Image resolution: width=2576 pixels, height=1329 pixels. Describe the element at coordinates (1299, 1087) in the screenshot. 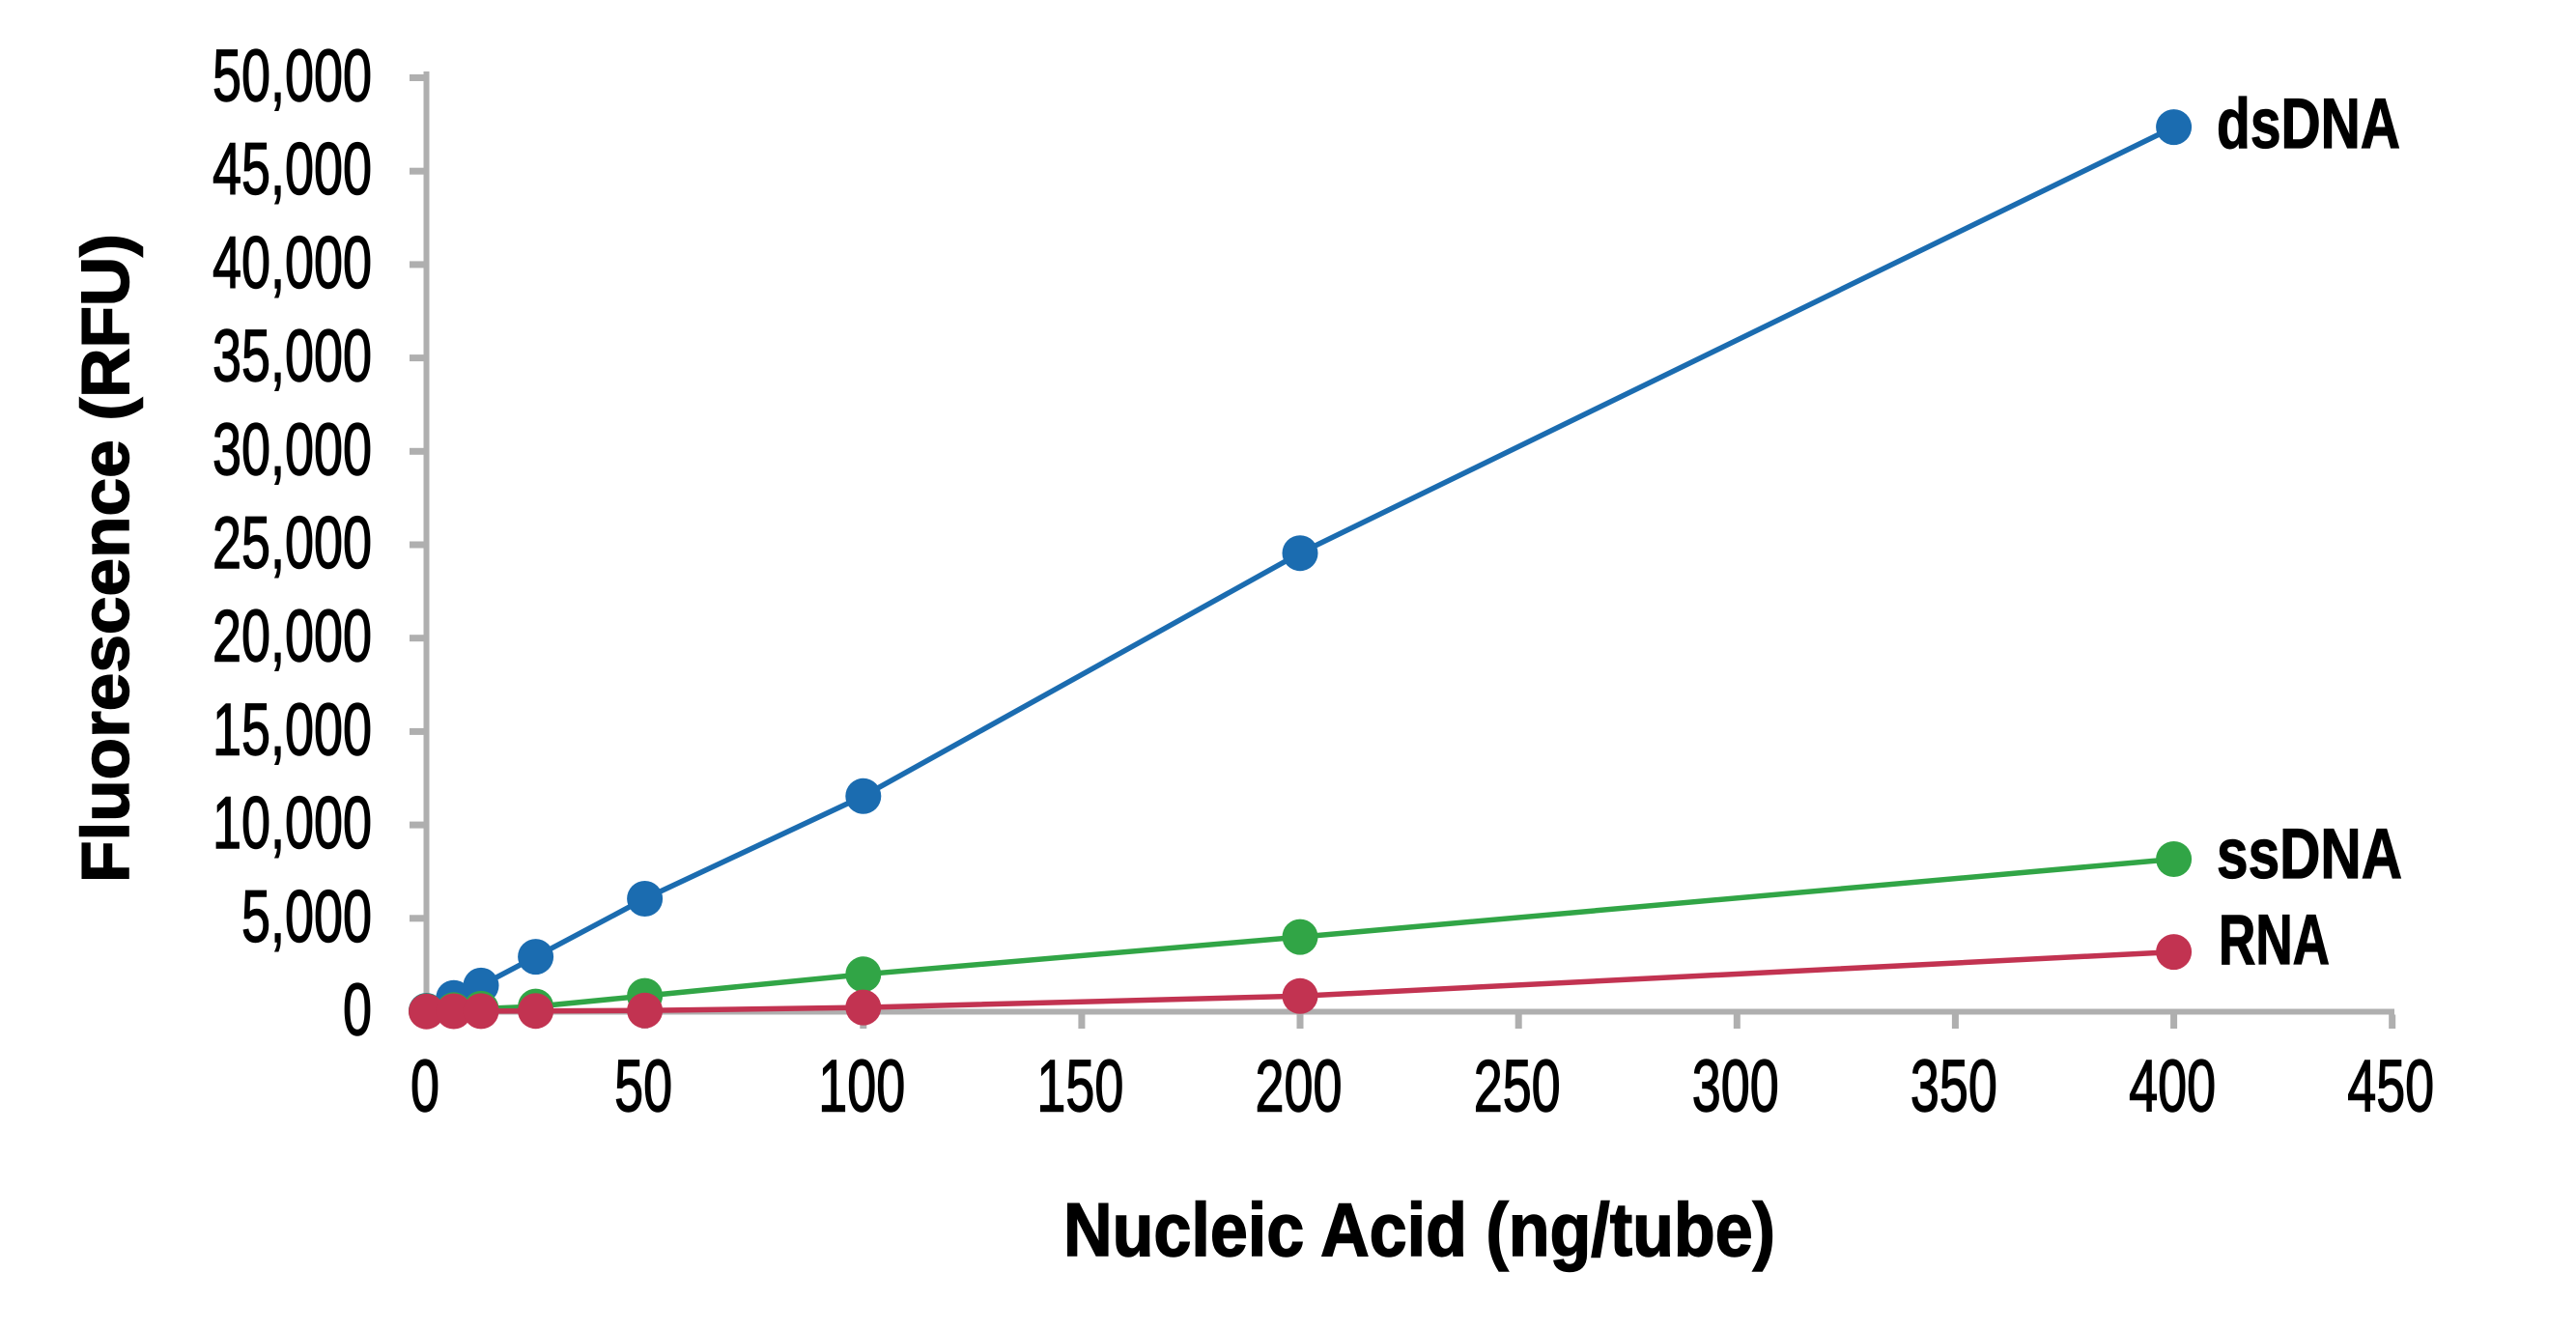

I see `svg-text: 200` at that location.